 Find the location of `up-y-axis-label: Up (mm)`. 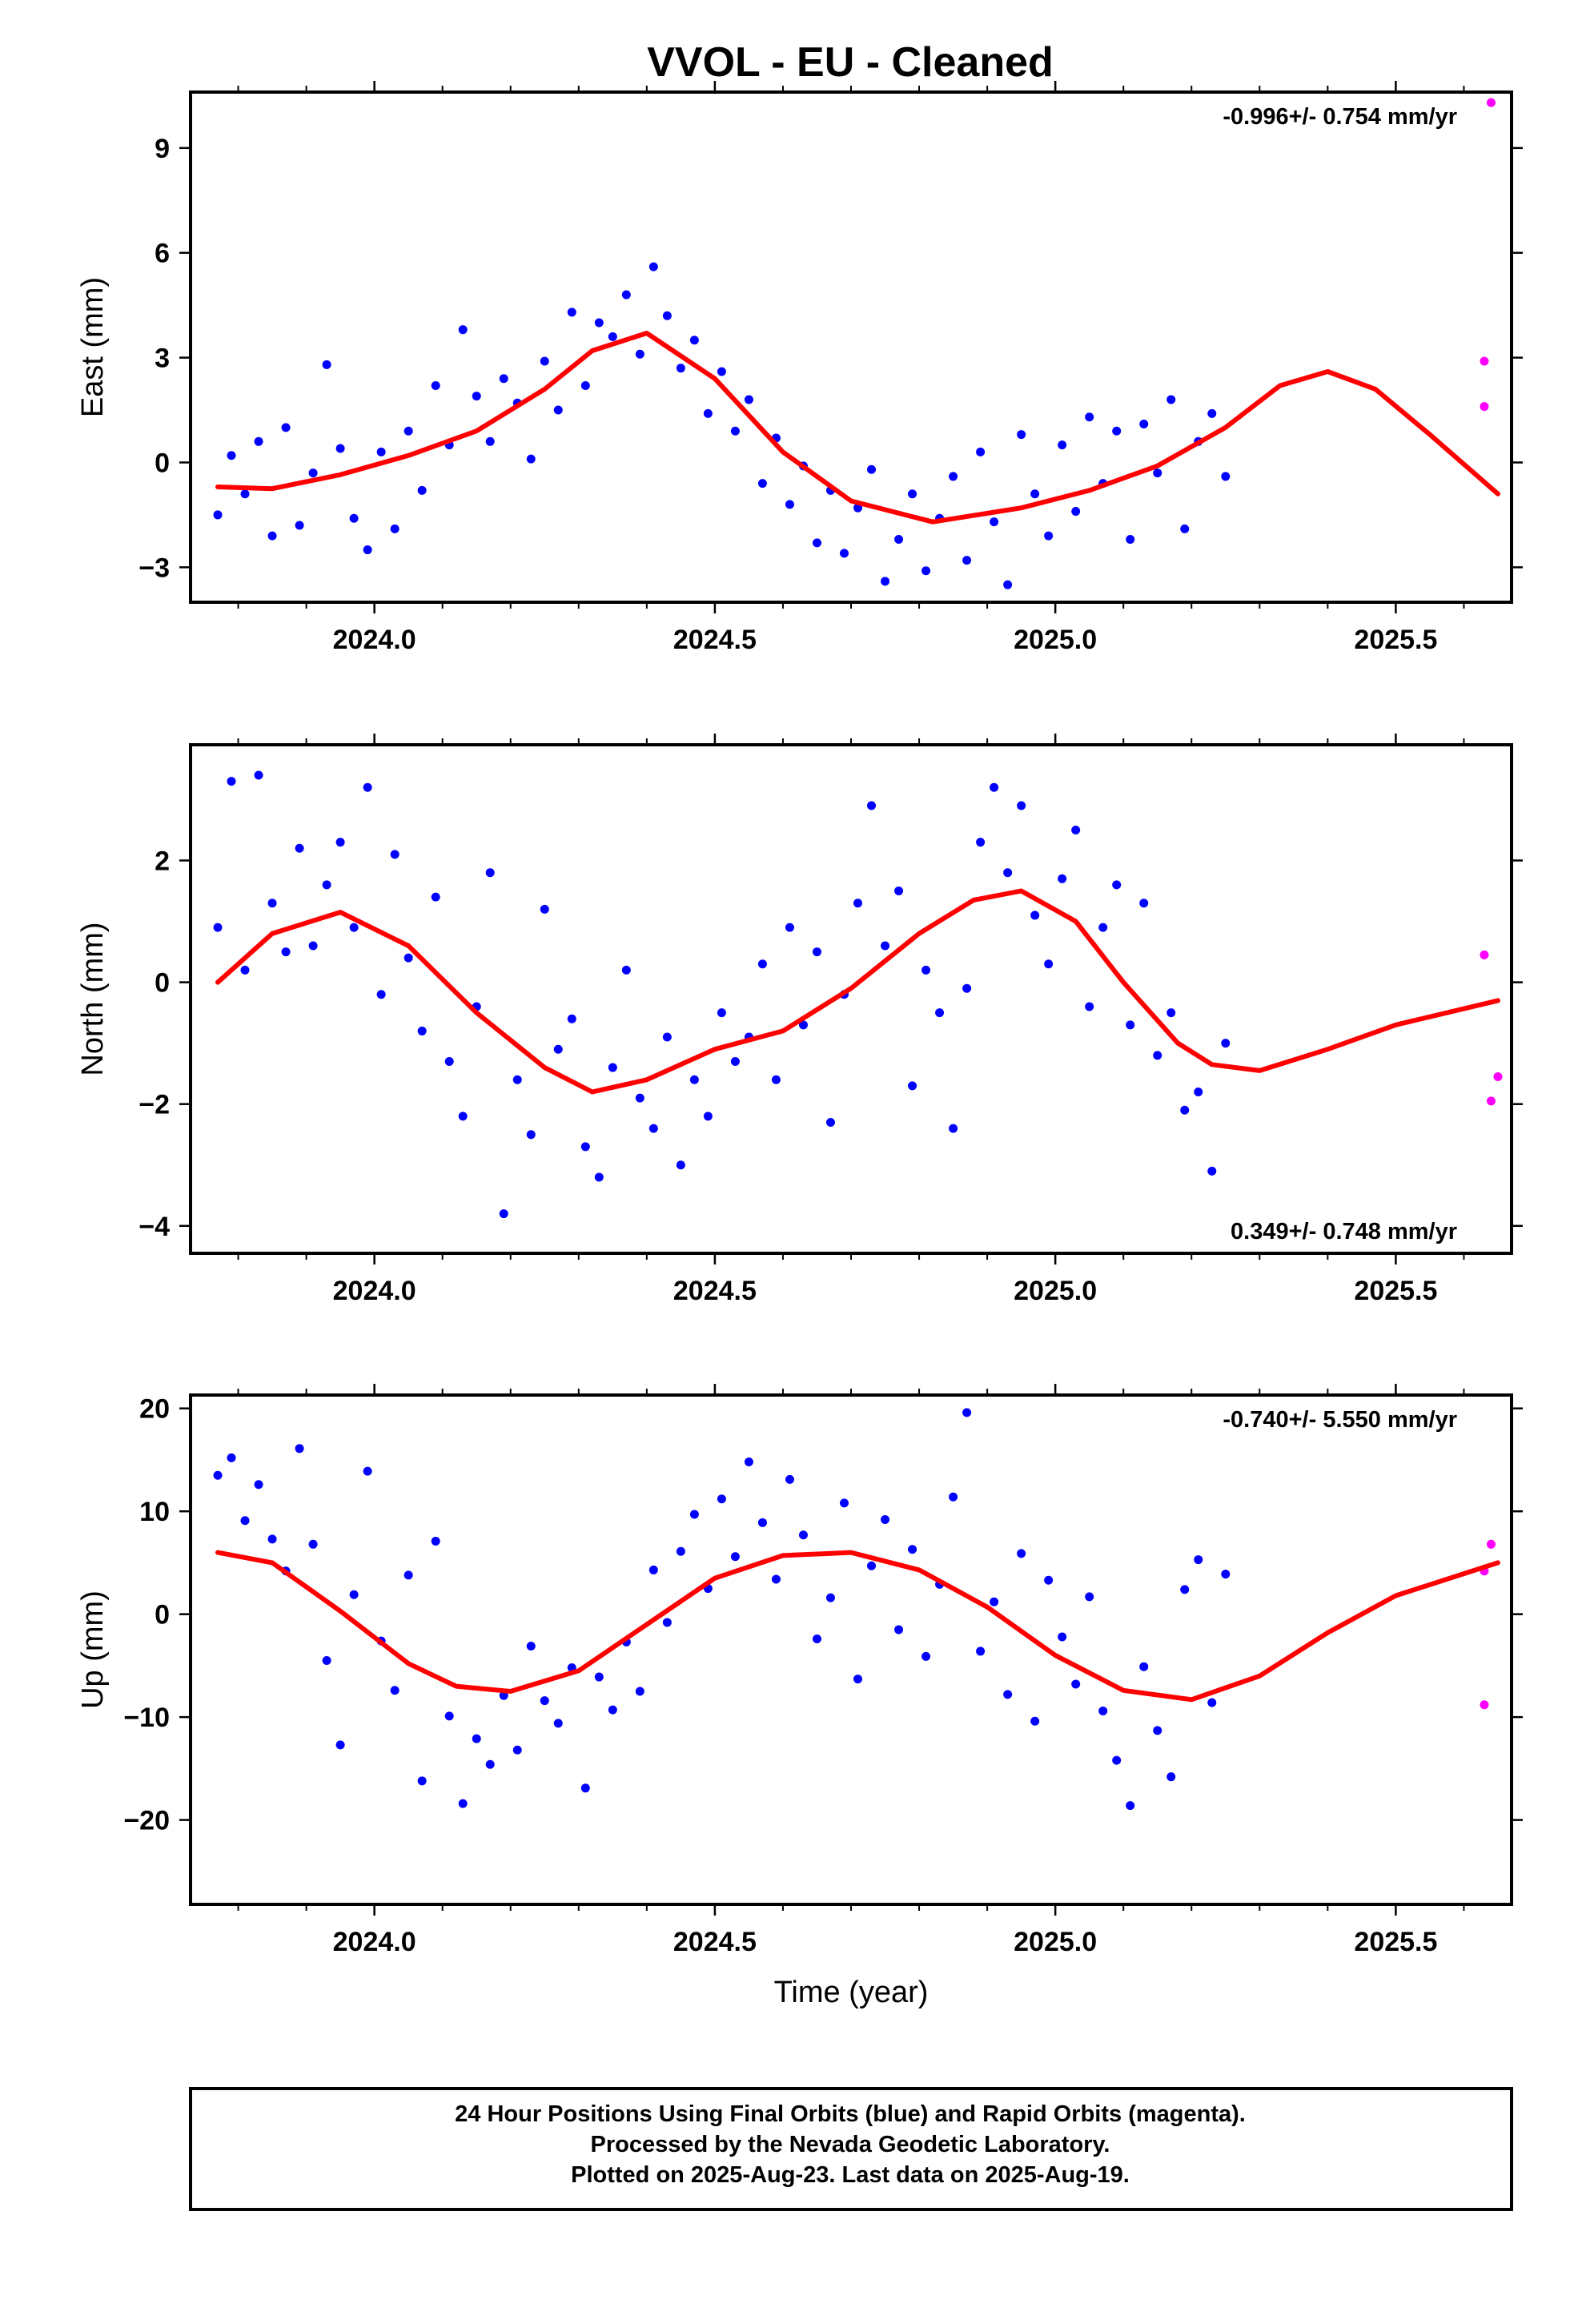

up-y-axis-label: Up (mm) is located at coordinates (93, 1649).